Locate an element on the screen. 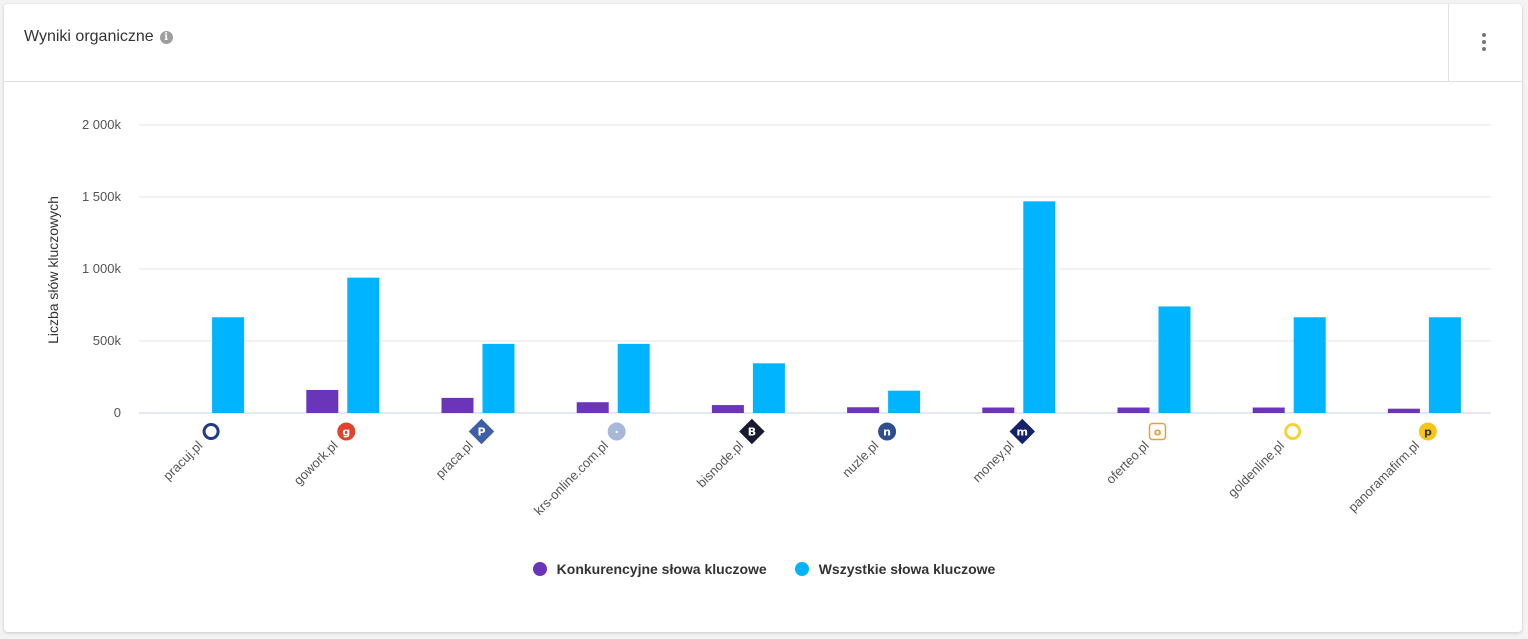 The height and width of the screenshot is (639, 1528). svg-text: P is located at coordinates (481, 432).